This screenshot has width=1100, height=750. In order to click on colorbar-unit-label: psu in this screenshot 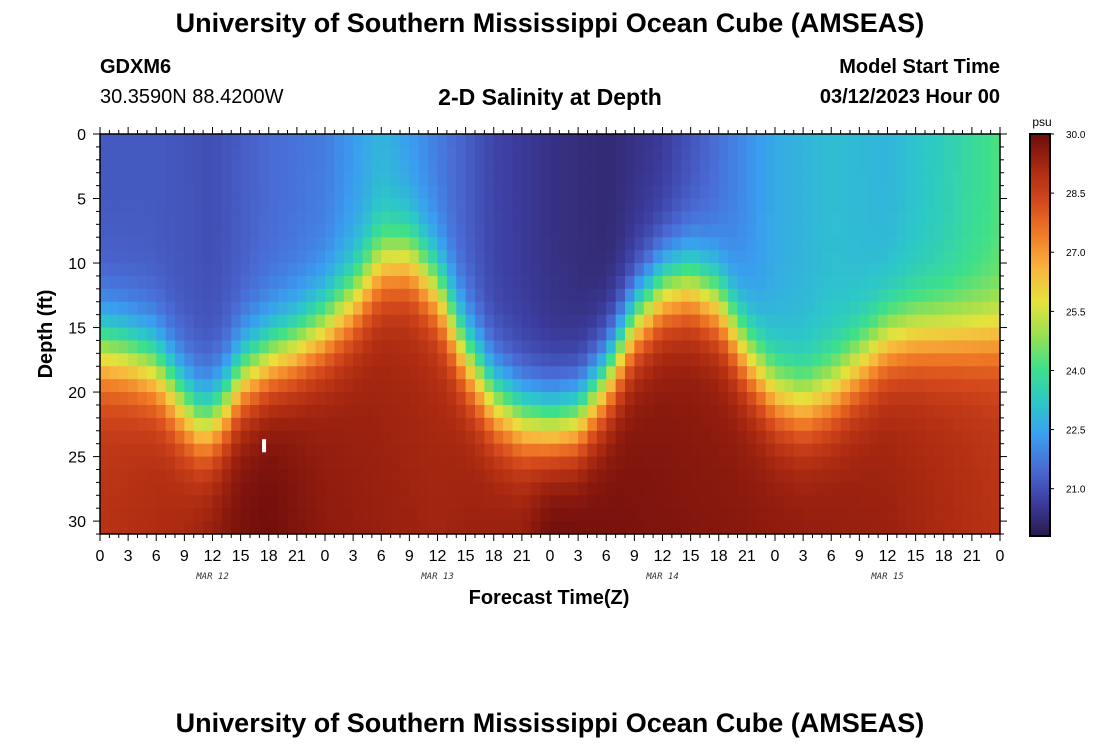, I will do `click(1041, 122)`.